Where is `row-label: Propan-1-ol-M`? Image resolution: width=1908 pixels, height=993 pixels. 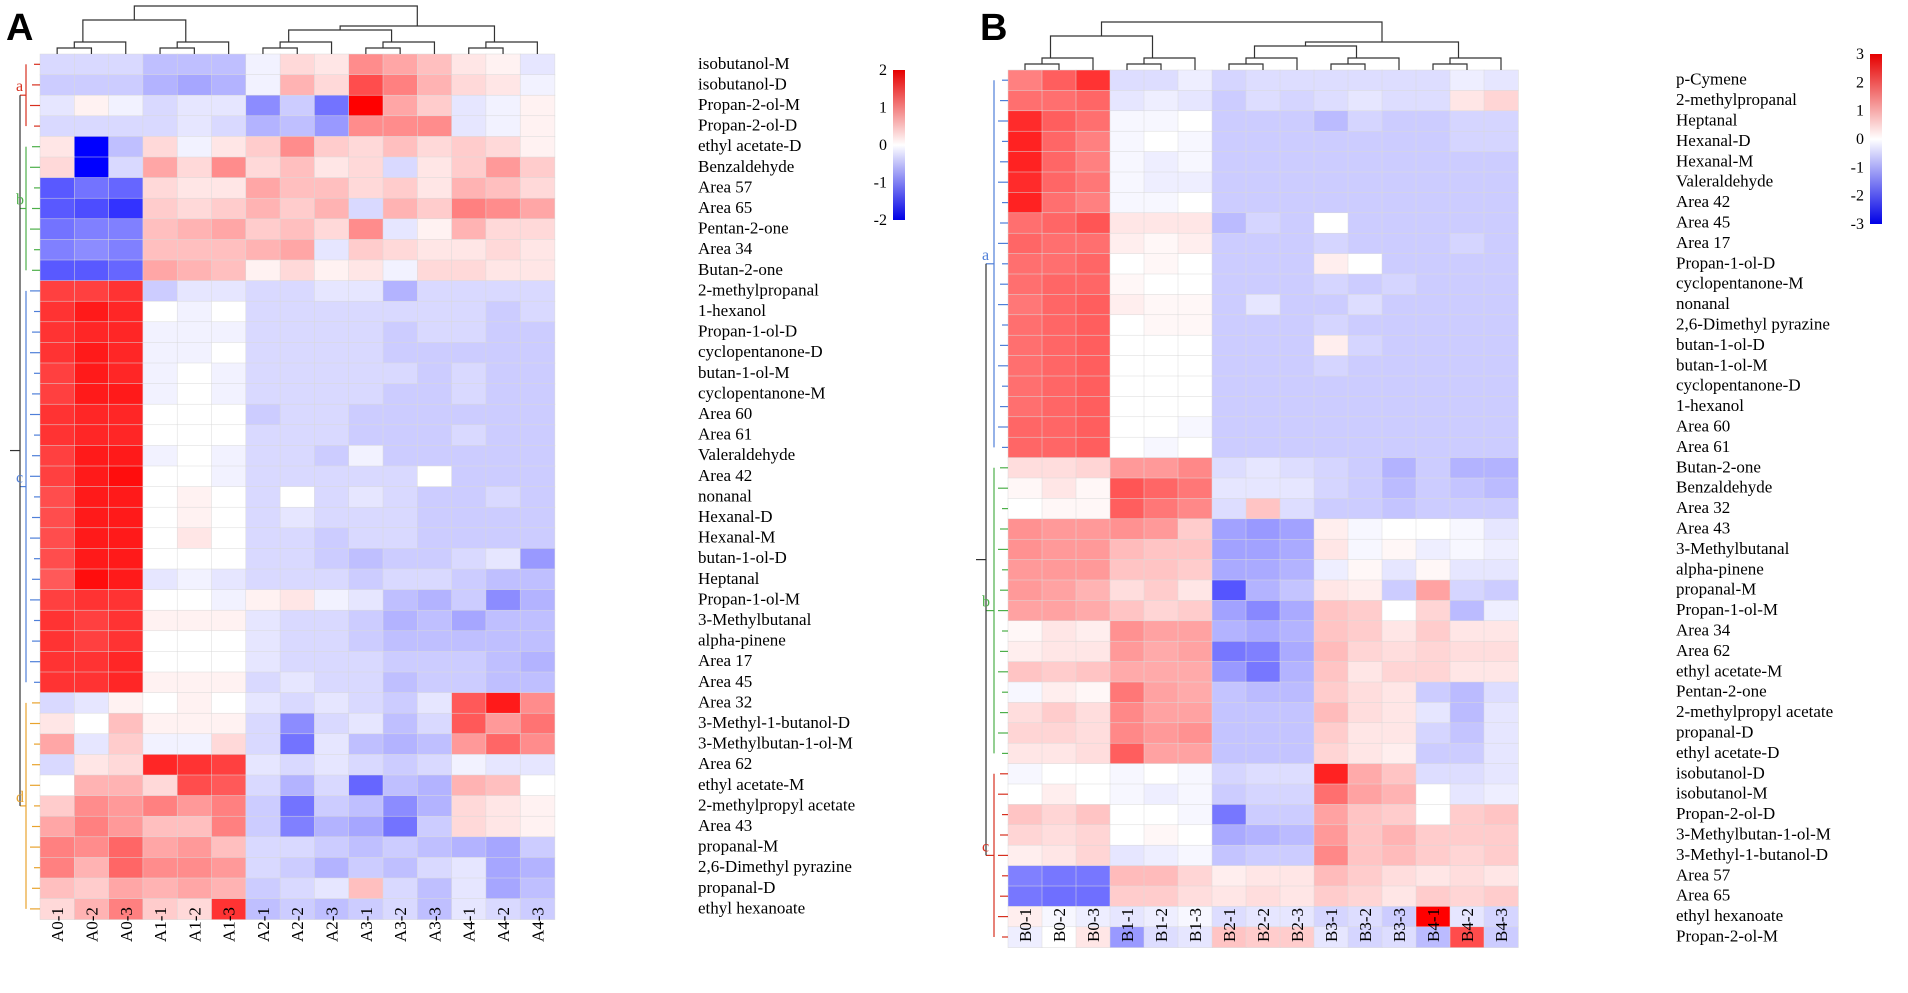
row-label: Propan-1-ol-M is located at coordinates (1727, 609).